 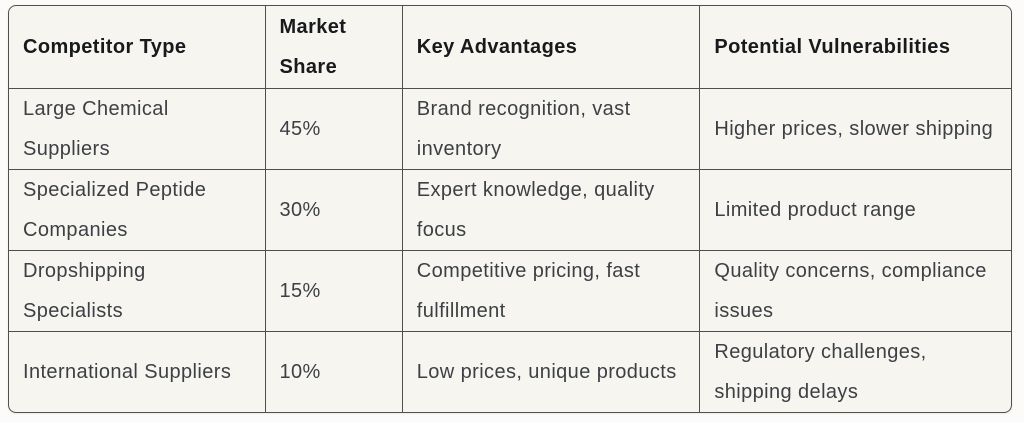 What do you see at coordinates (855, 291) in the screenshot?
I see `cell-potential-vulnerabilities: Quality concerns, compliance issues` at bounding box center [855, 291].